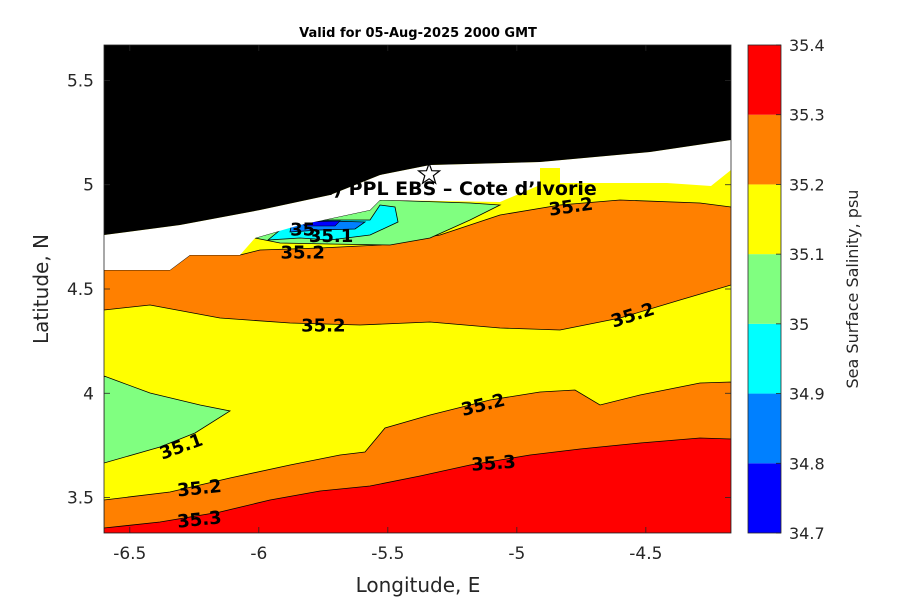  Describe the element at coordinates (331, 236) in the screenshot. I see `contour-label: 35.1` at that location.